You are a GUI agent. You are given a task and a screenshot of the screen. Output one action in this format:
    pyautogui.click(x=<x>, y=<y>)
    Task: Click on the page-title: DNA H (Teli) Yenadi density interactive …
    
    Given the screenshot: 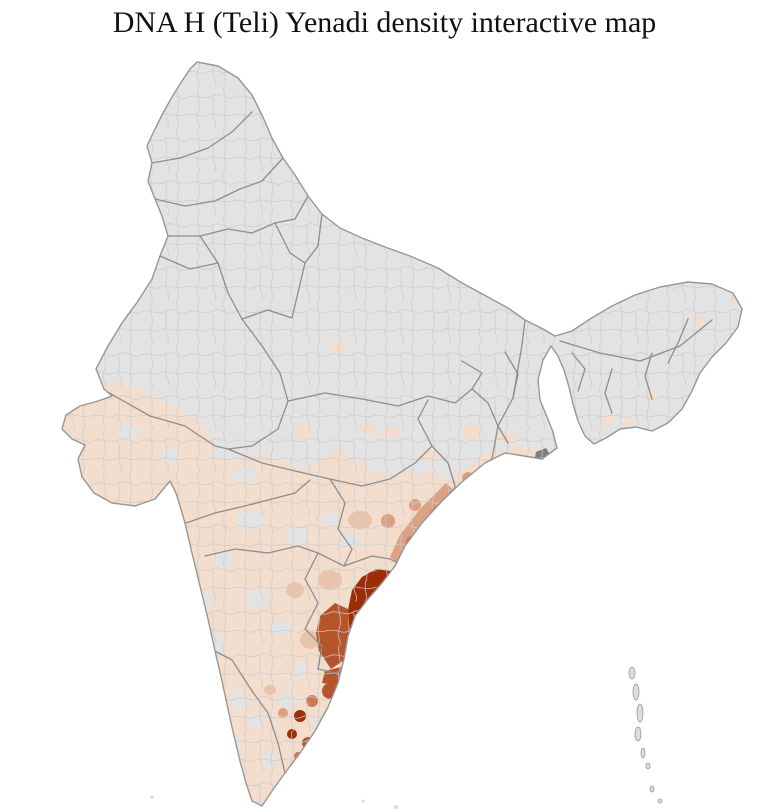 What is the action you would take?
    pyautogui.click(x=384, y=22)
    